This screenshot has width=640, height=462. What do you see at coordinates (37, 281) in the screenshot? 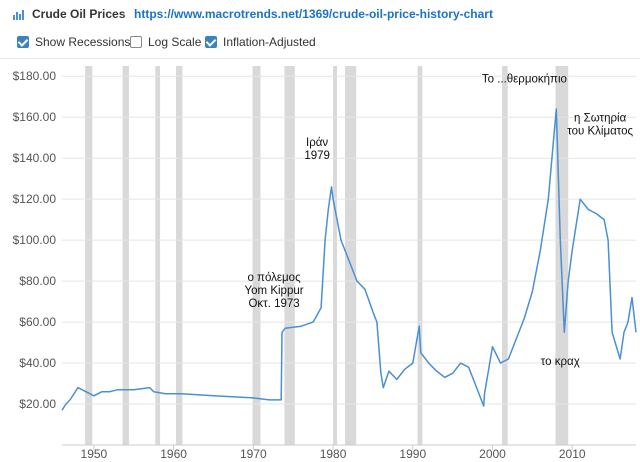
I see `y-tick-label: $80.00` at bounding box center [37, 281].